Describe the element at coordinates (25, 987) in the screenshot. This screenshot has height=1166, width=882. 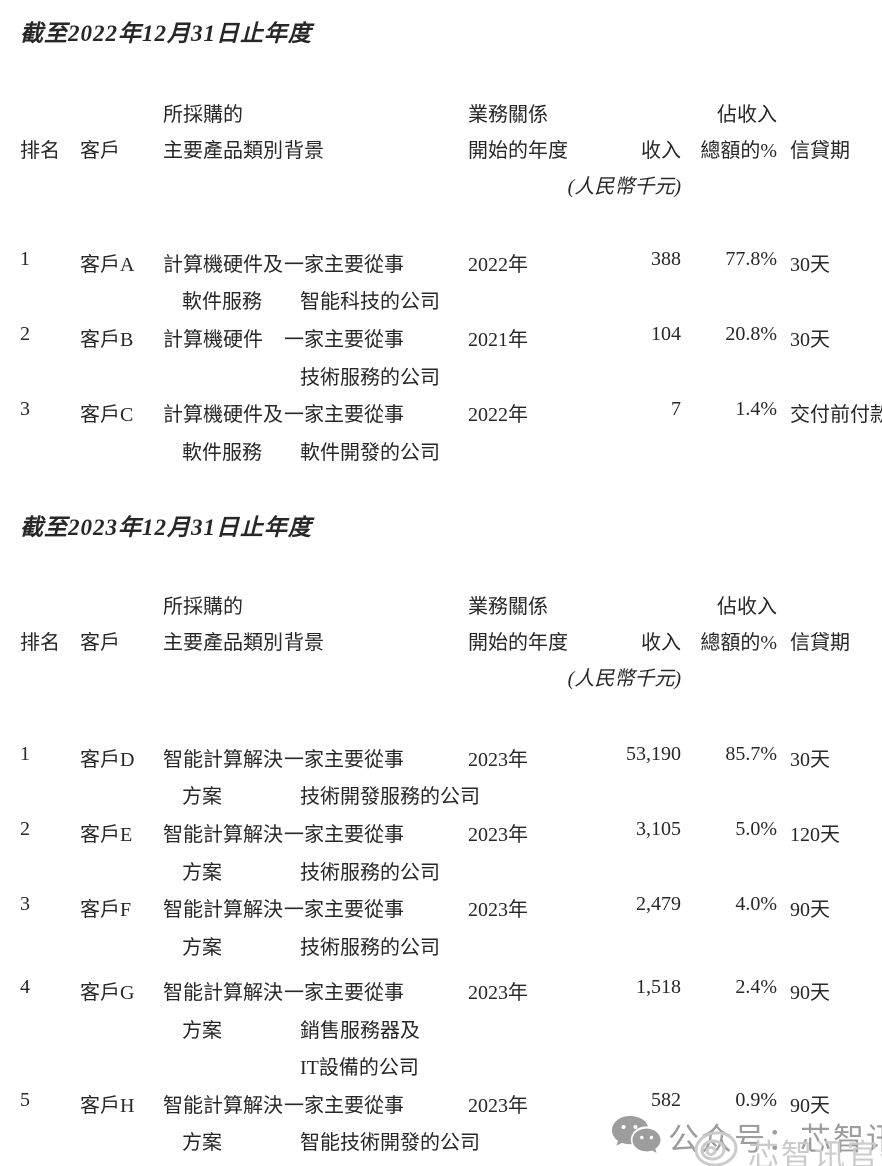
I see `cell-rank: 4` at that location.